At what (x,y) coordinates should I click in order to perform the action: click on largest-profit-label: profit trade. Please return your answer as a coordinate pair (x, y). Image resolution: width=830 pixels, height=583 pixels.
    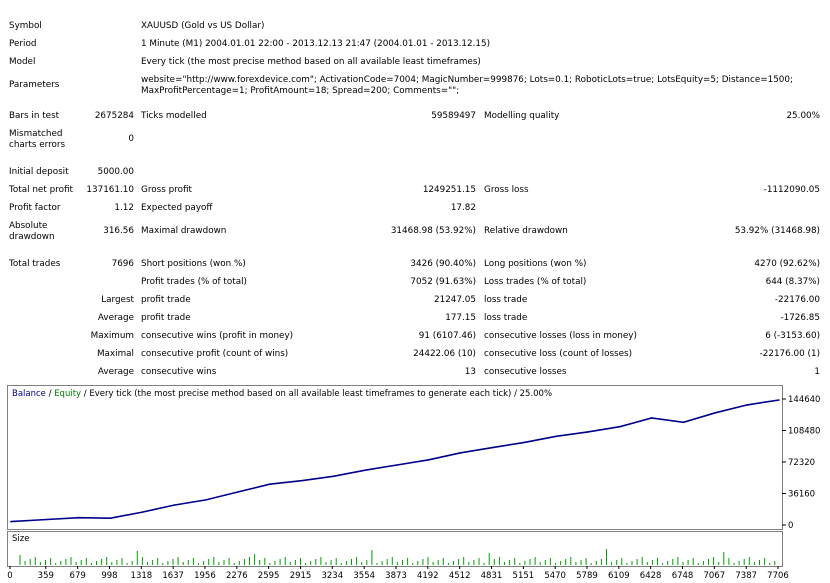
    Looking at the image, I should click on (166, 300).